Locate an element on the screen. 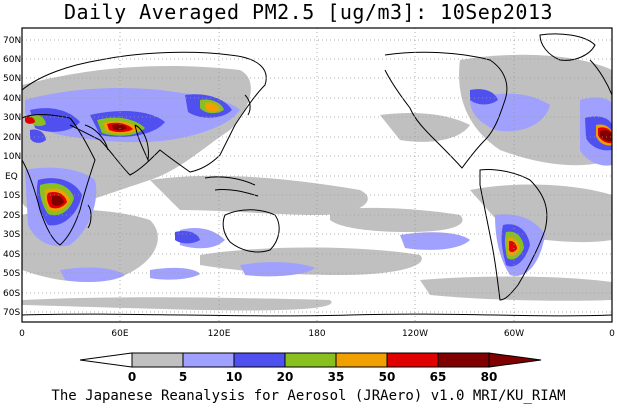 The height and width of the screenshot is (410, 617). colorbar-tick-label: 65 is located at coordinates (438, 377).